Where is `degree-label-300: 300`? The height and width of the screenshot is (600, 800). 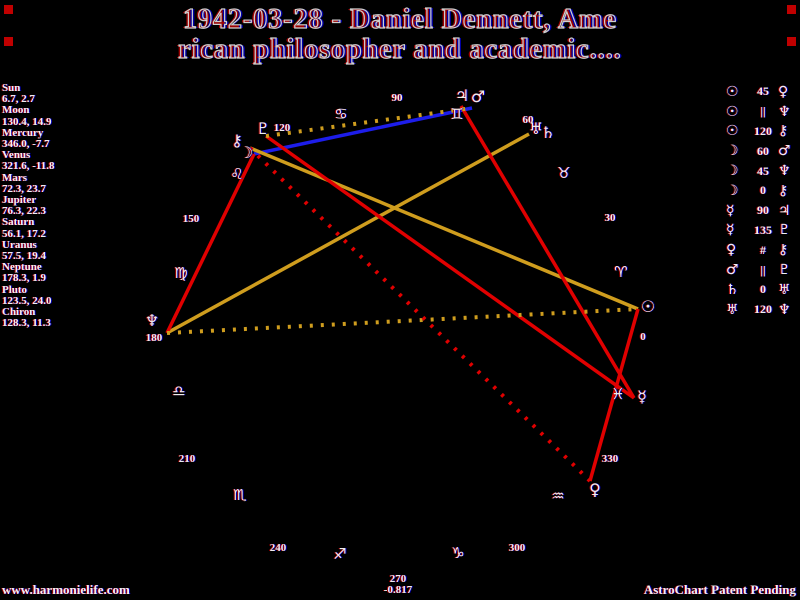 degree-label-300: 300 is located at coordinates (517, 548).